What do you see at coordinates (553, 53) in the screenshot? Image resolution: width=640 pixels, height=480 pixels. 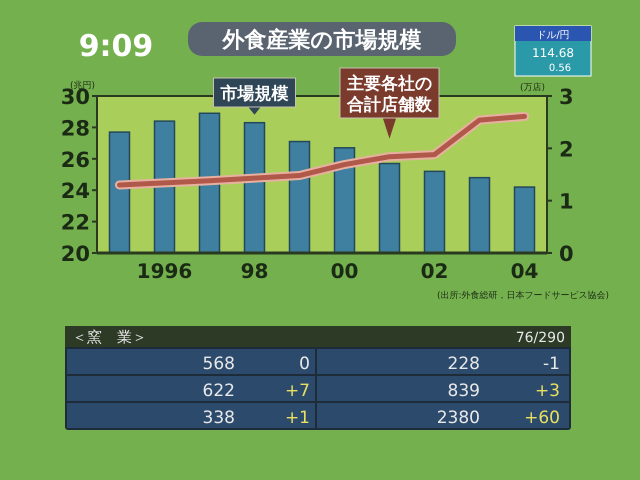 I see `text: 114.68` at bounding box center [553, 53].